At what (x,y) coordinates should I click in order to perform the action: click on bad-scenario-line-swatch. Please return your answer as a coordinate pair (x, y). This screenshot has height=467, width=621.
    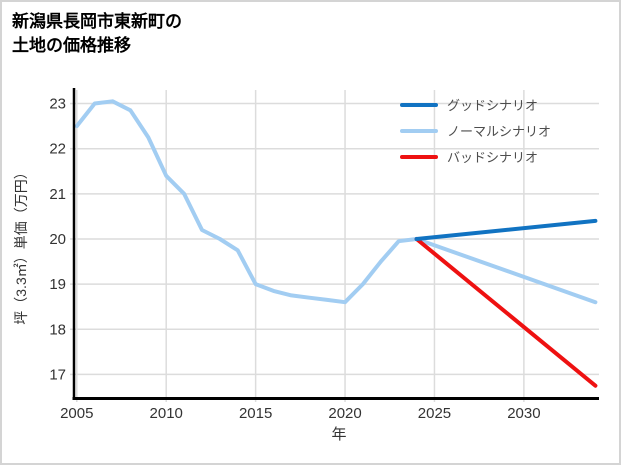
    Looking at the image, I should click on (419, 156).